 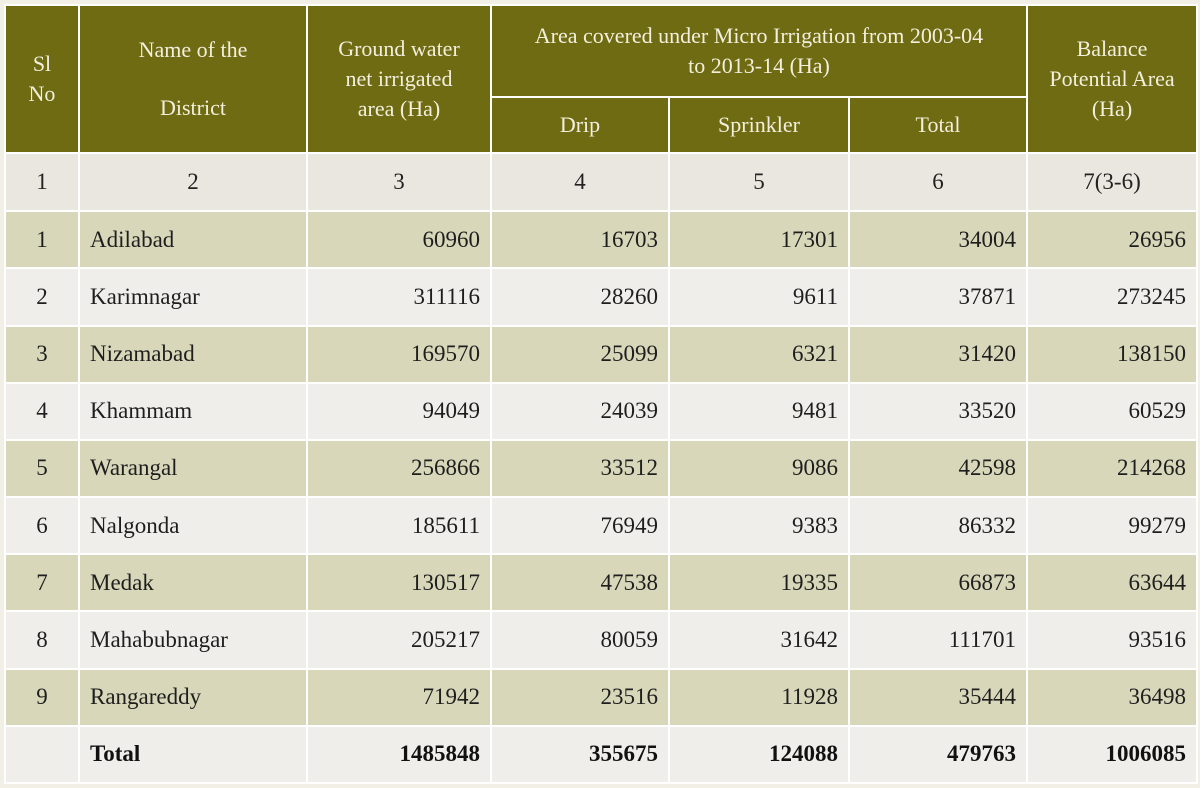 What do you see at coordinates (938, 697) in the screenshot?
I see `total-cell: 35444` at bounding box center [938, 697].